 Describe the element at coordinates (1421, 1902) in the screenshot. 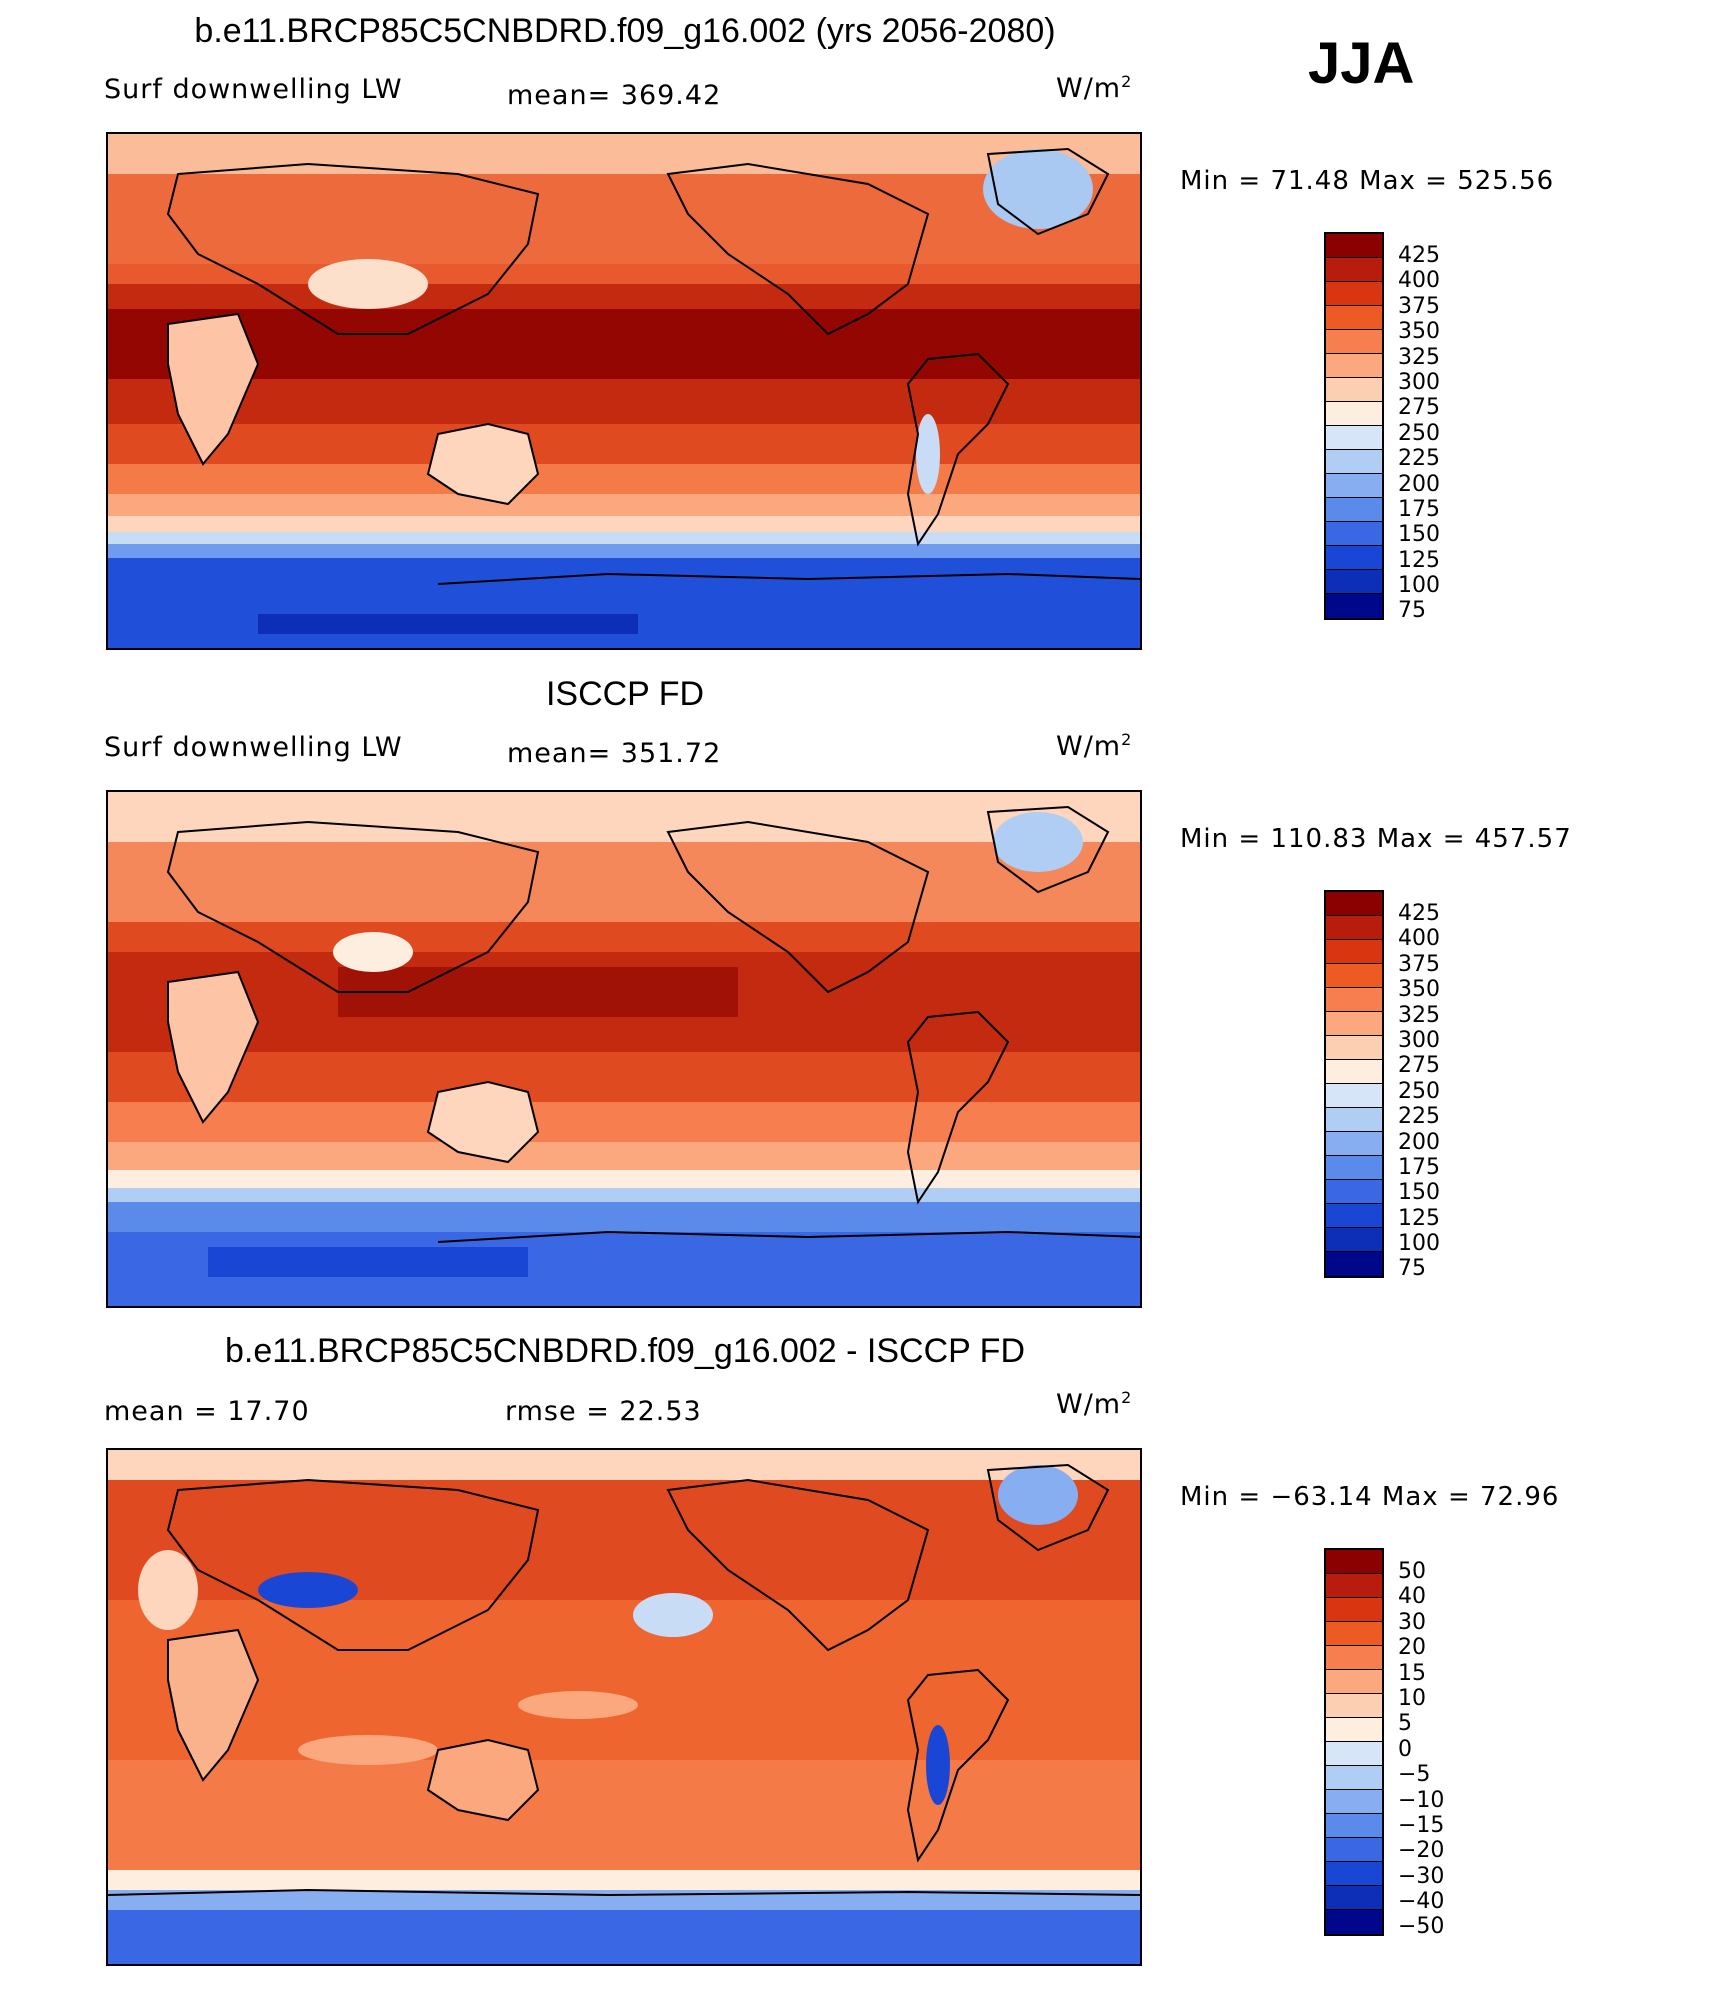

I see `colorbar-tick-label: −40` at that location.